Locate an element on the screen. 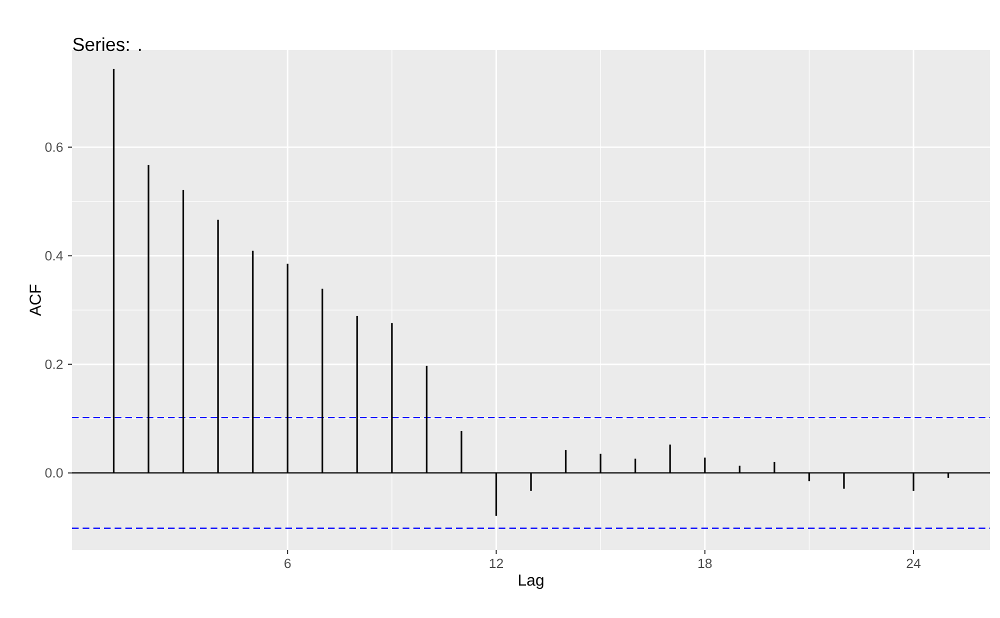 This screenshot has height=618, width=1000. x-tick-label: 18 is located at coordinates (705, 563).